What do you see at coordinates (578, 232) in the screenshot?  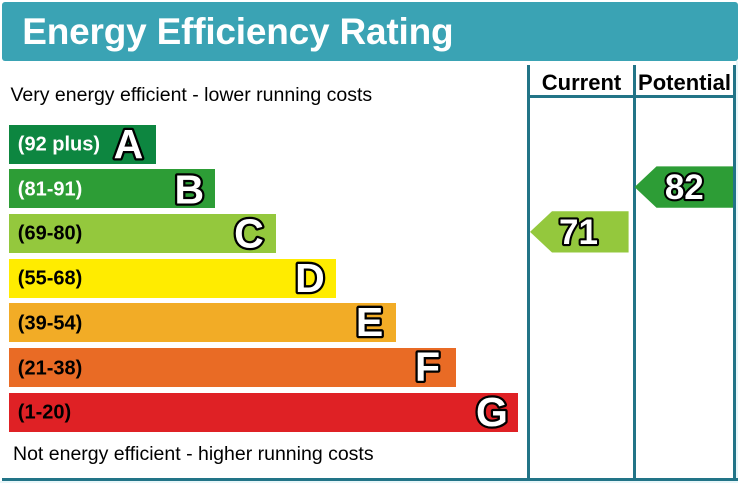 I see `svg-text: 71` at bounding box center [578, 232].